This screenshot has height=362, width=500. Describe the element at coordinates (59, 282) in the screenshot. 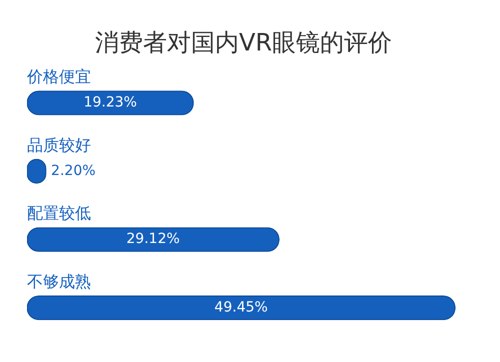

I see `y-tick-label: 不够成熟` at that location.